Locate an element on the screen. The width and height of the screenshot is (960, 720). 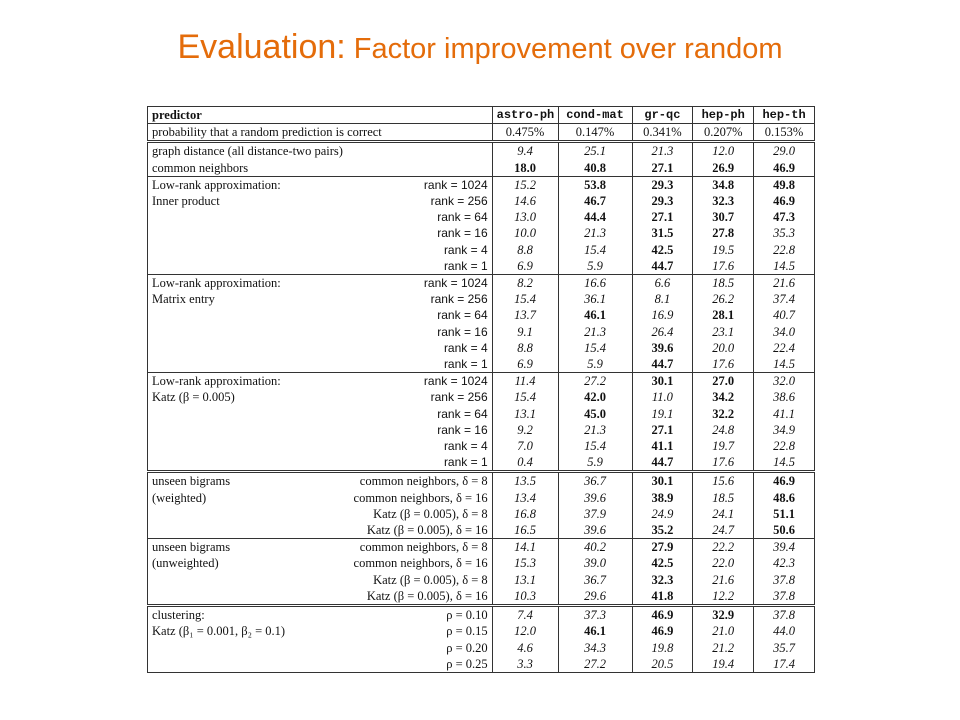
cell-astro-ph: 7.0 is located at coordinates (525, 446).